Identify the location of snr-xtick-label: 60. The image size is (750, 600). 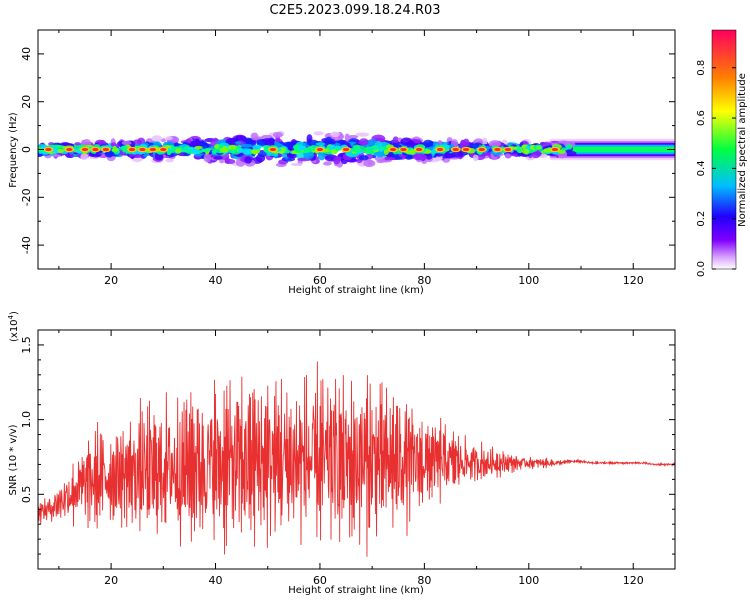
(320, 580).